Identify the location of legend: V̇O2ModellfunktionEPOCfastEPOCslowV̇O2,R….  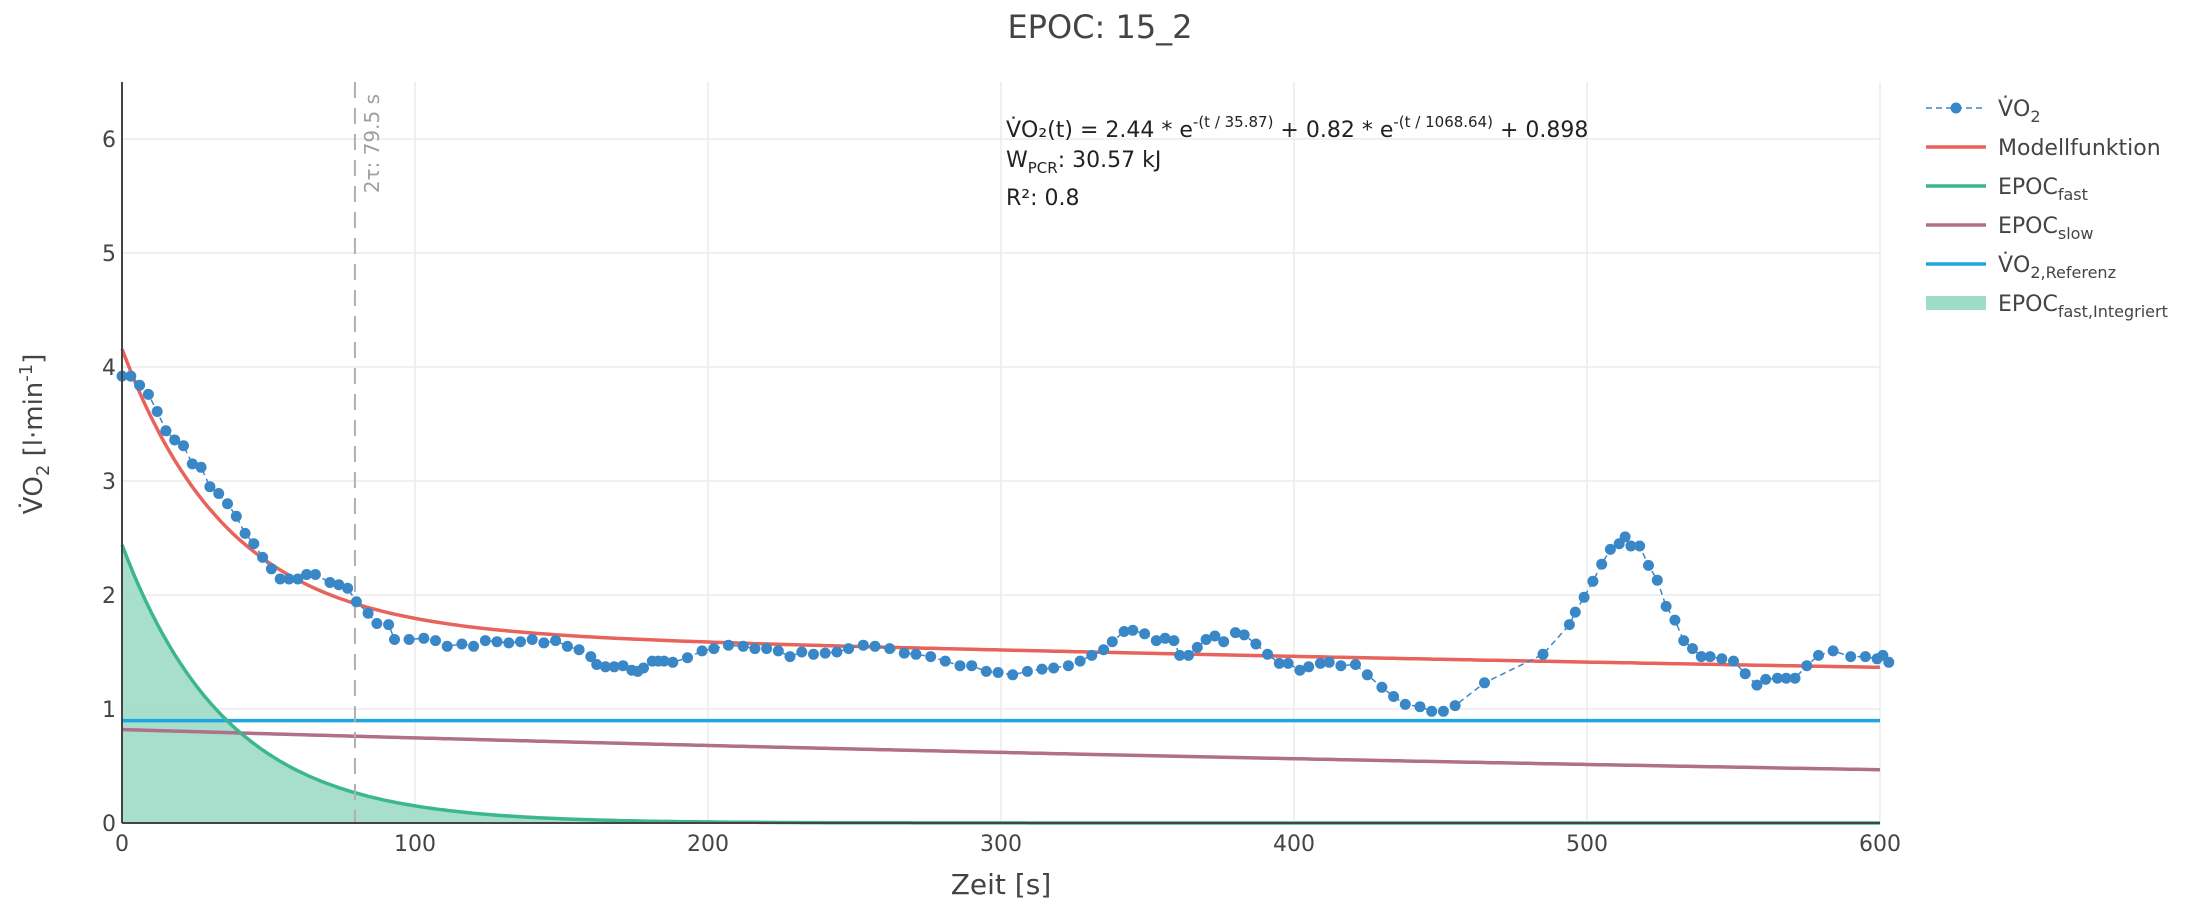
(2047, 208).